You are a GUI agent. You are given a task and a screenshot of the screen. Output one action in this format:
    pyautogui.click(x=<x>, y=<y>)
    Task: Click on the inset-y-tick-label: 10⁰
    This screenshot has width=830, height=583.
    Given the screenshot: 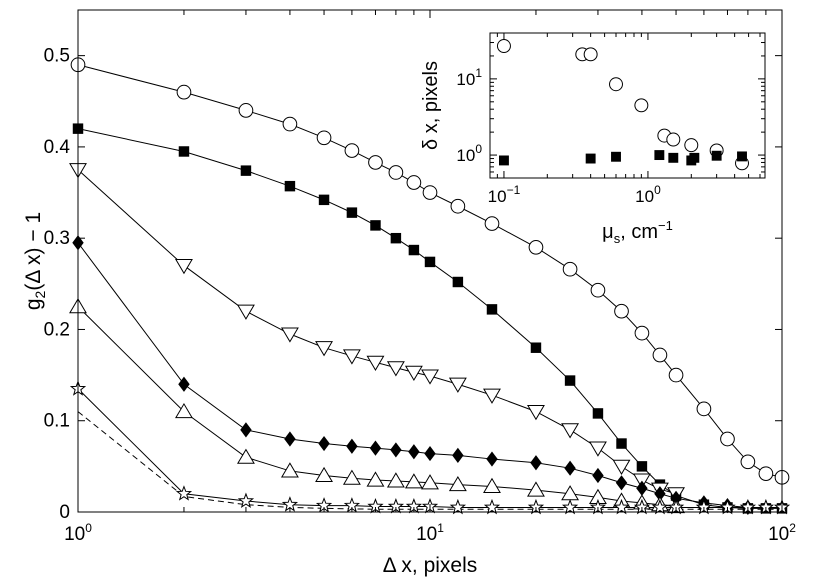 What is the action you would take?
    pyautogui.click(x=469, y=153)
    